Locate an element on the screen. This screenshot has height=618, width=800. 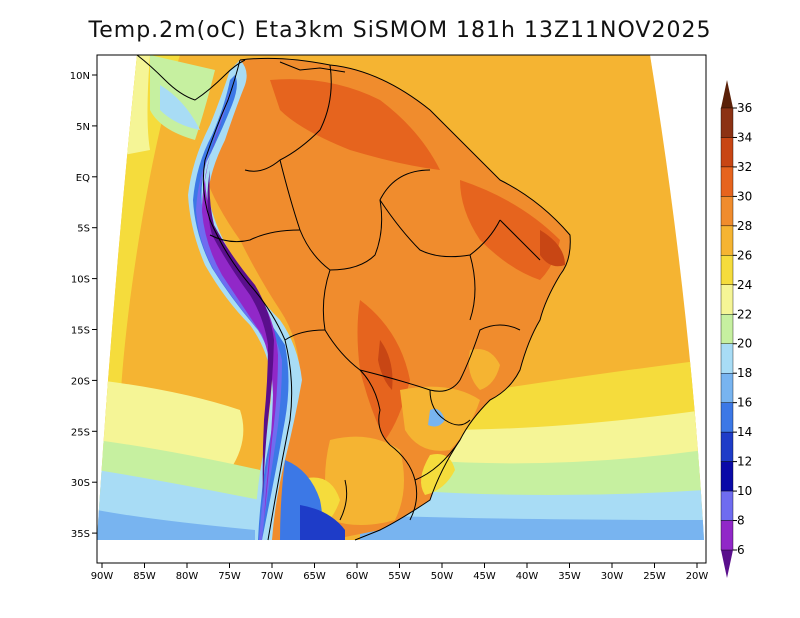
colorbar-label: 14 is located at coordinates (744, 432).